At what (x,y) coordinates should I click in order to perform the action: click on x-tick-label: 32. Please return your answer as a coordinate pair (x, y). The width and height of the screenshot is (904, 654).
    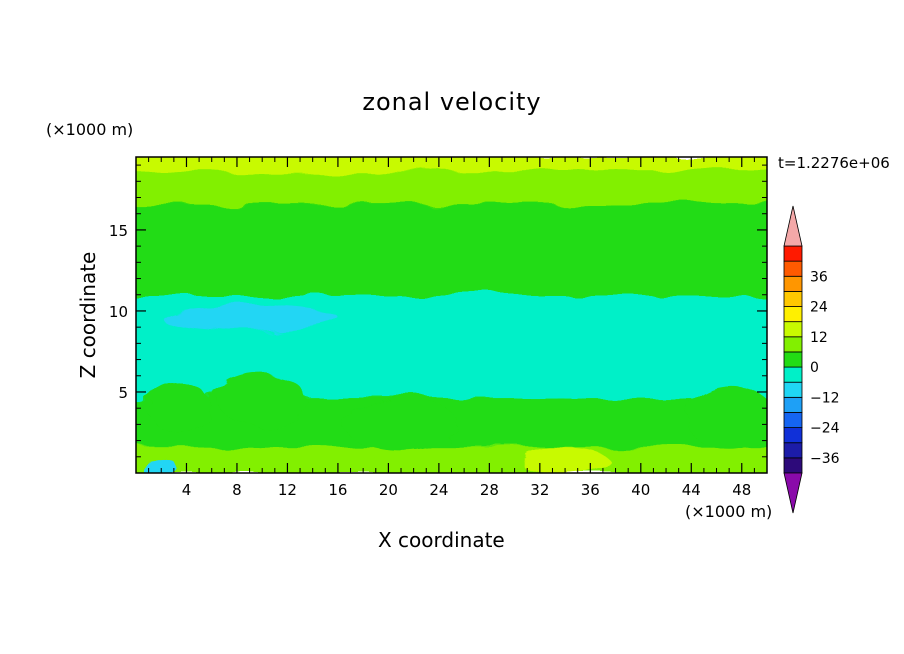
    Looking at the image, I should click on (539, 490).